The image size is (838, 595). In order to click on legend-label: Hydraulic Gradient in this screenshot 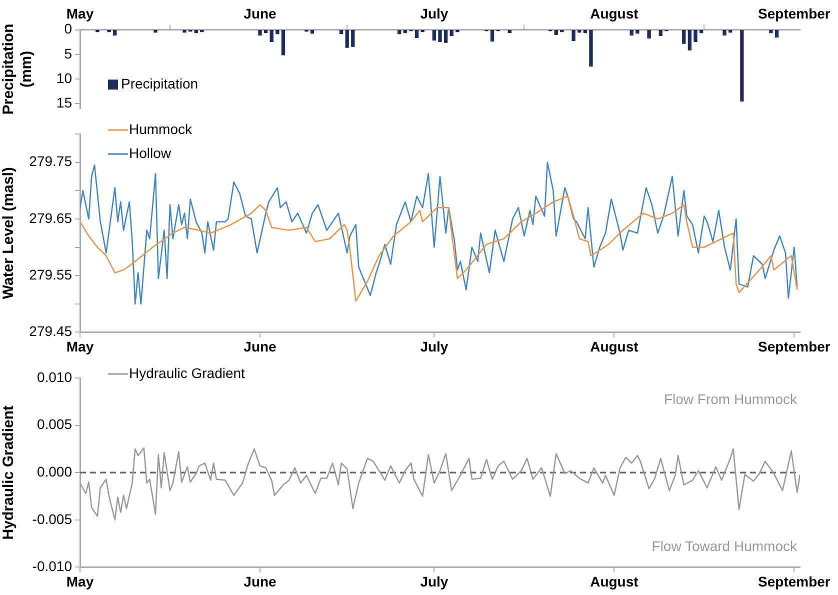, I will do `click(187, 372)`.